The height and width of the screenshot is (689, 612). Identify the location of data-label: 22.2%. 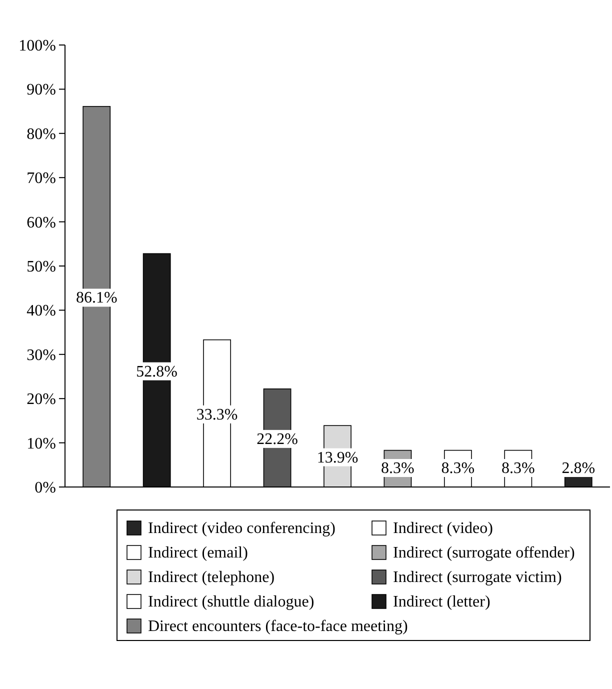
(277, 439).